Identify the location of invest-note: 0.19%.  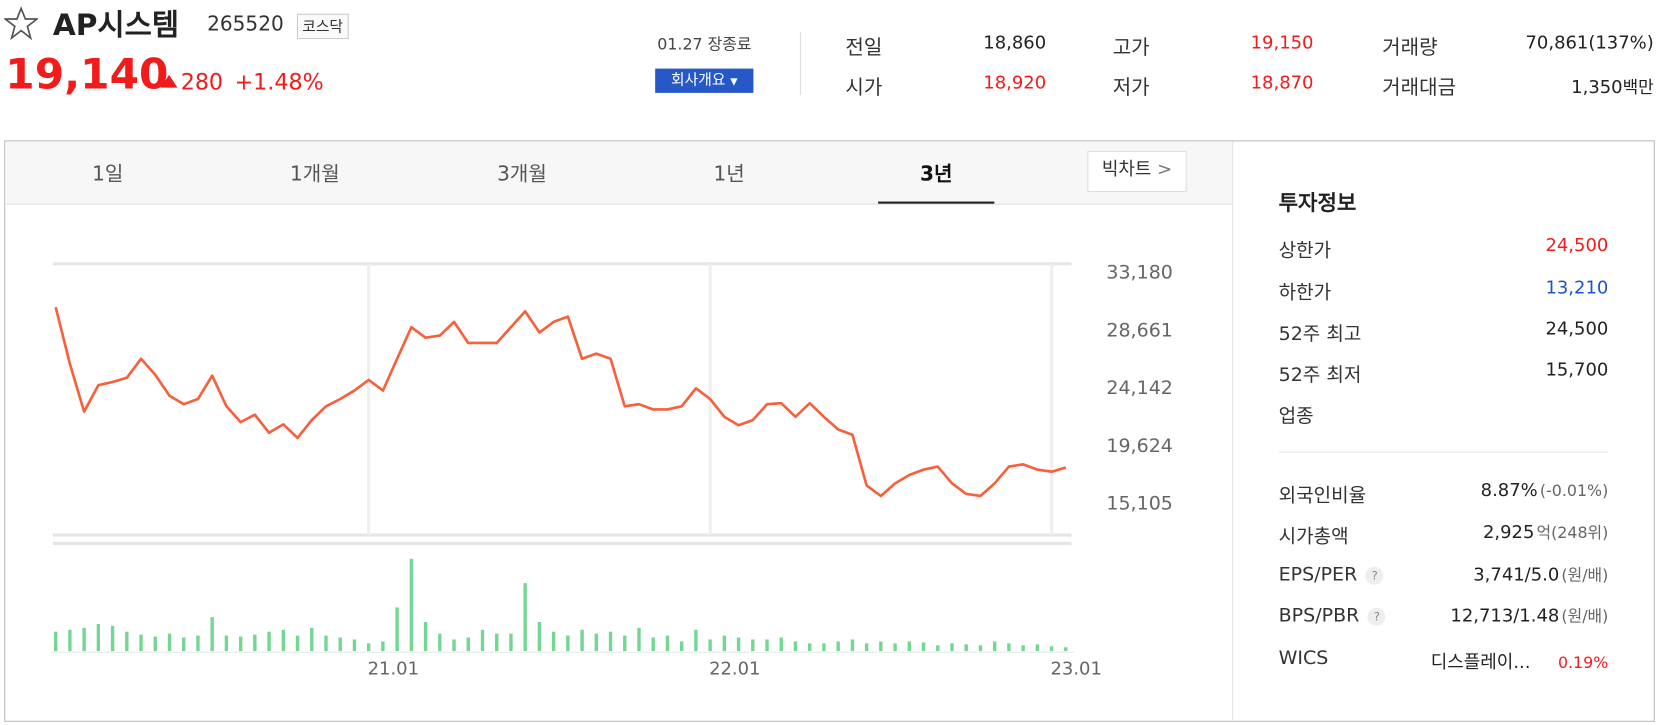
(1583, 663).